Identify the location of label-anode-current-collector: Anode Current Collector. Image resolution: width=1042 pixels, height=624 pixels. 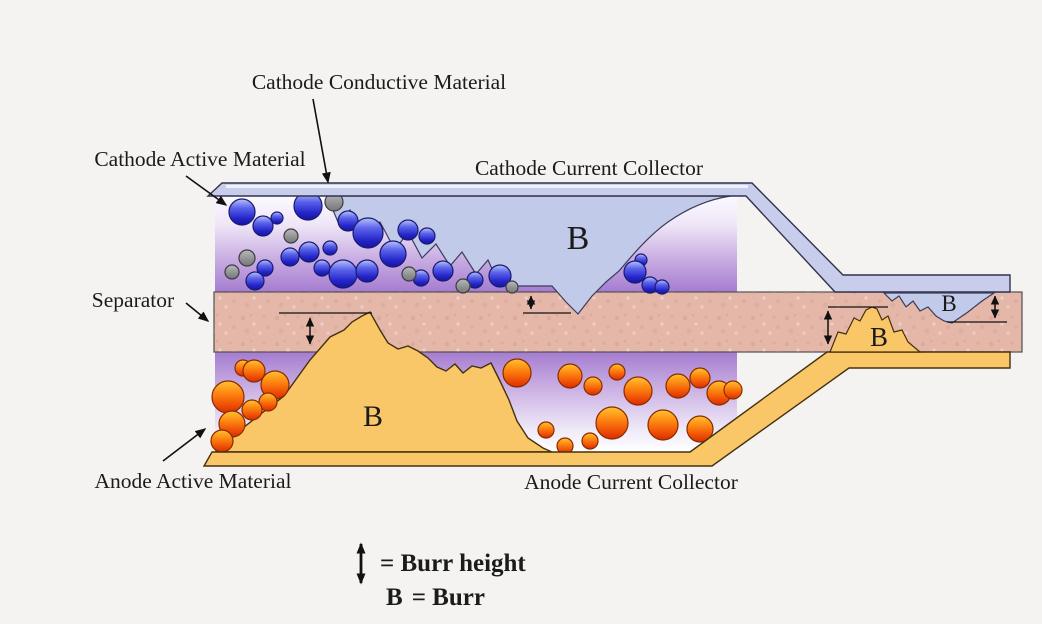
(631, 482).